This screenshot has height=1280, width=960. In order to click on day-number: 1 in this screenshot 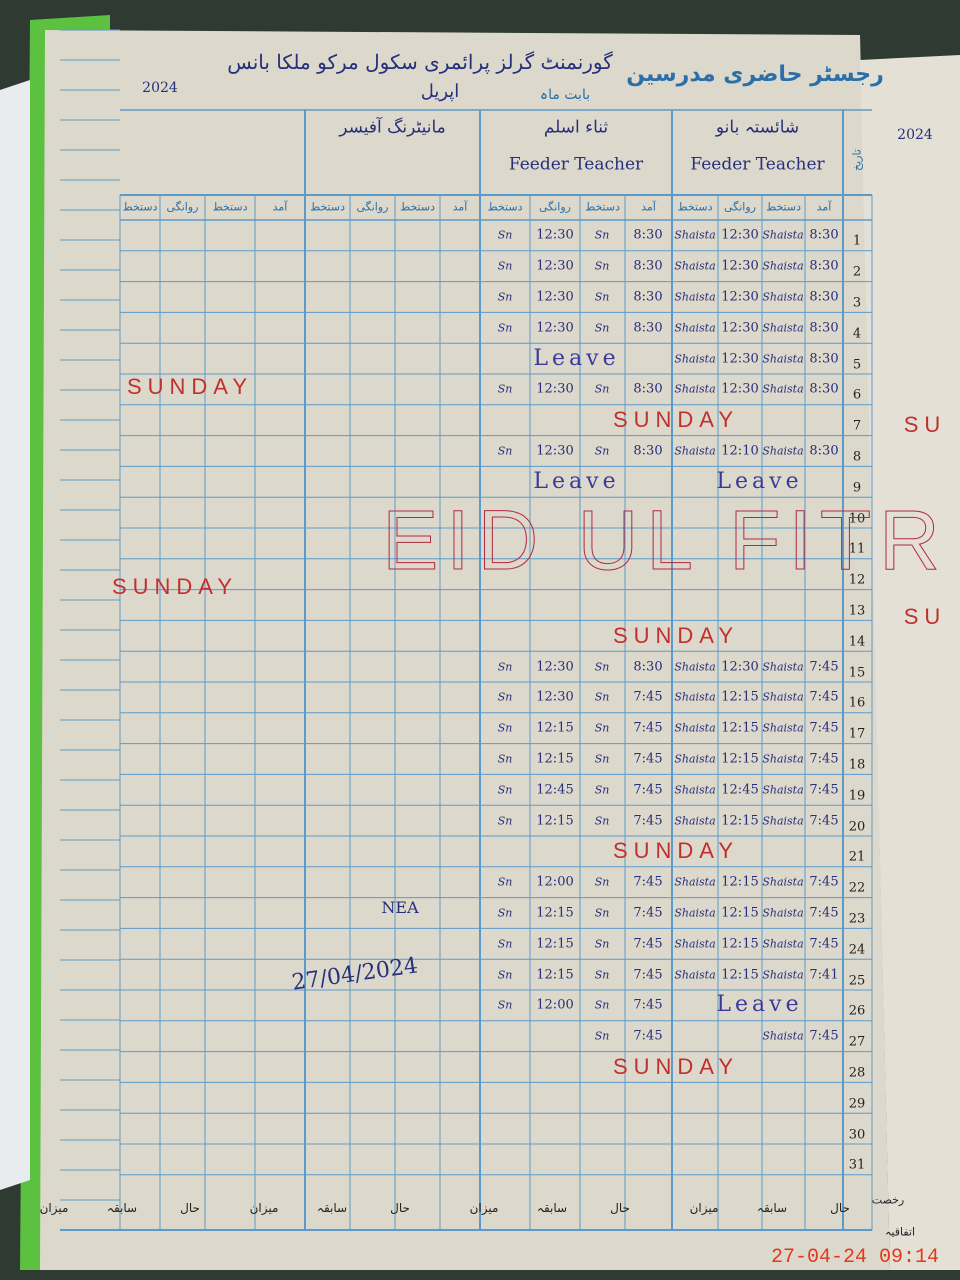, I will do `click(857, 241)`.